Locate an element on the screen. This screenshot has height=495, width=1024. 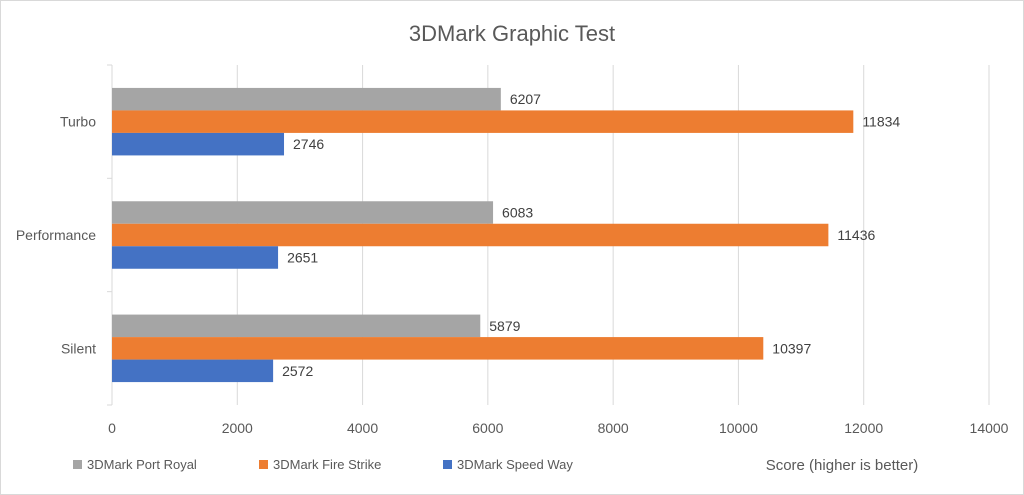
category-label: Turbo is located at coordinates (78, 122).